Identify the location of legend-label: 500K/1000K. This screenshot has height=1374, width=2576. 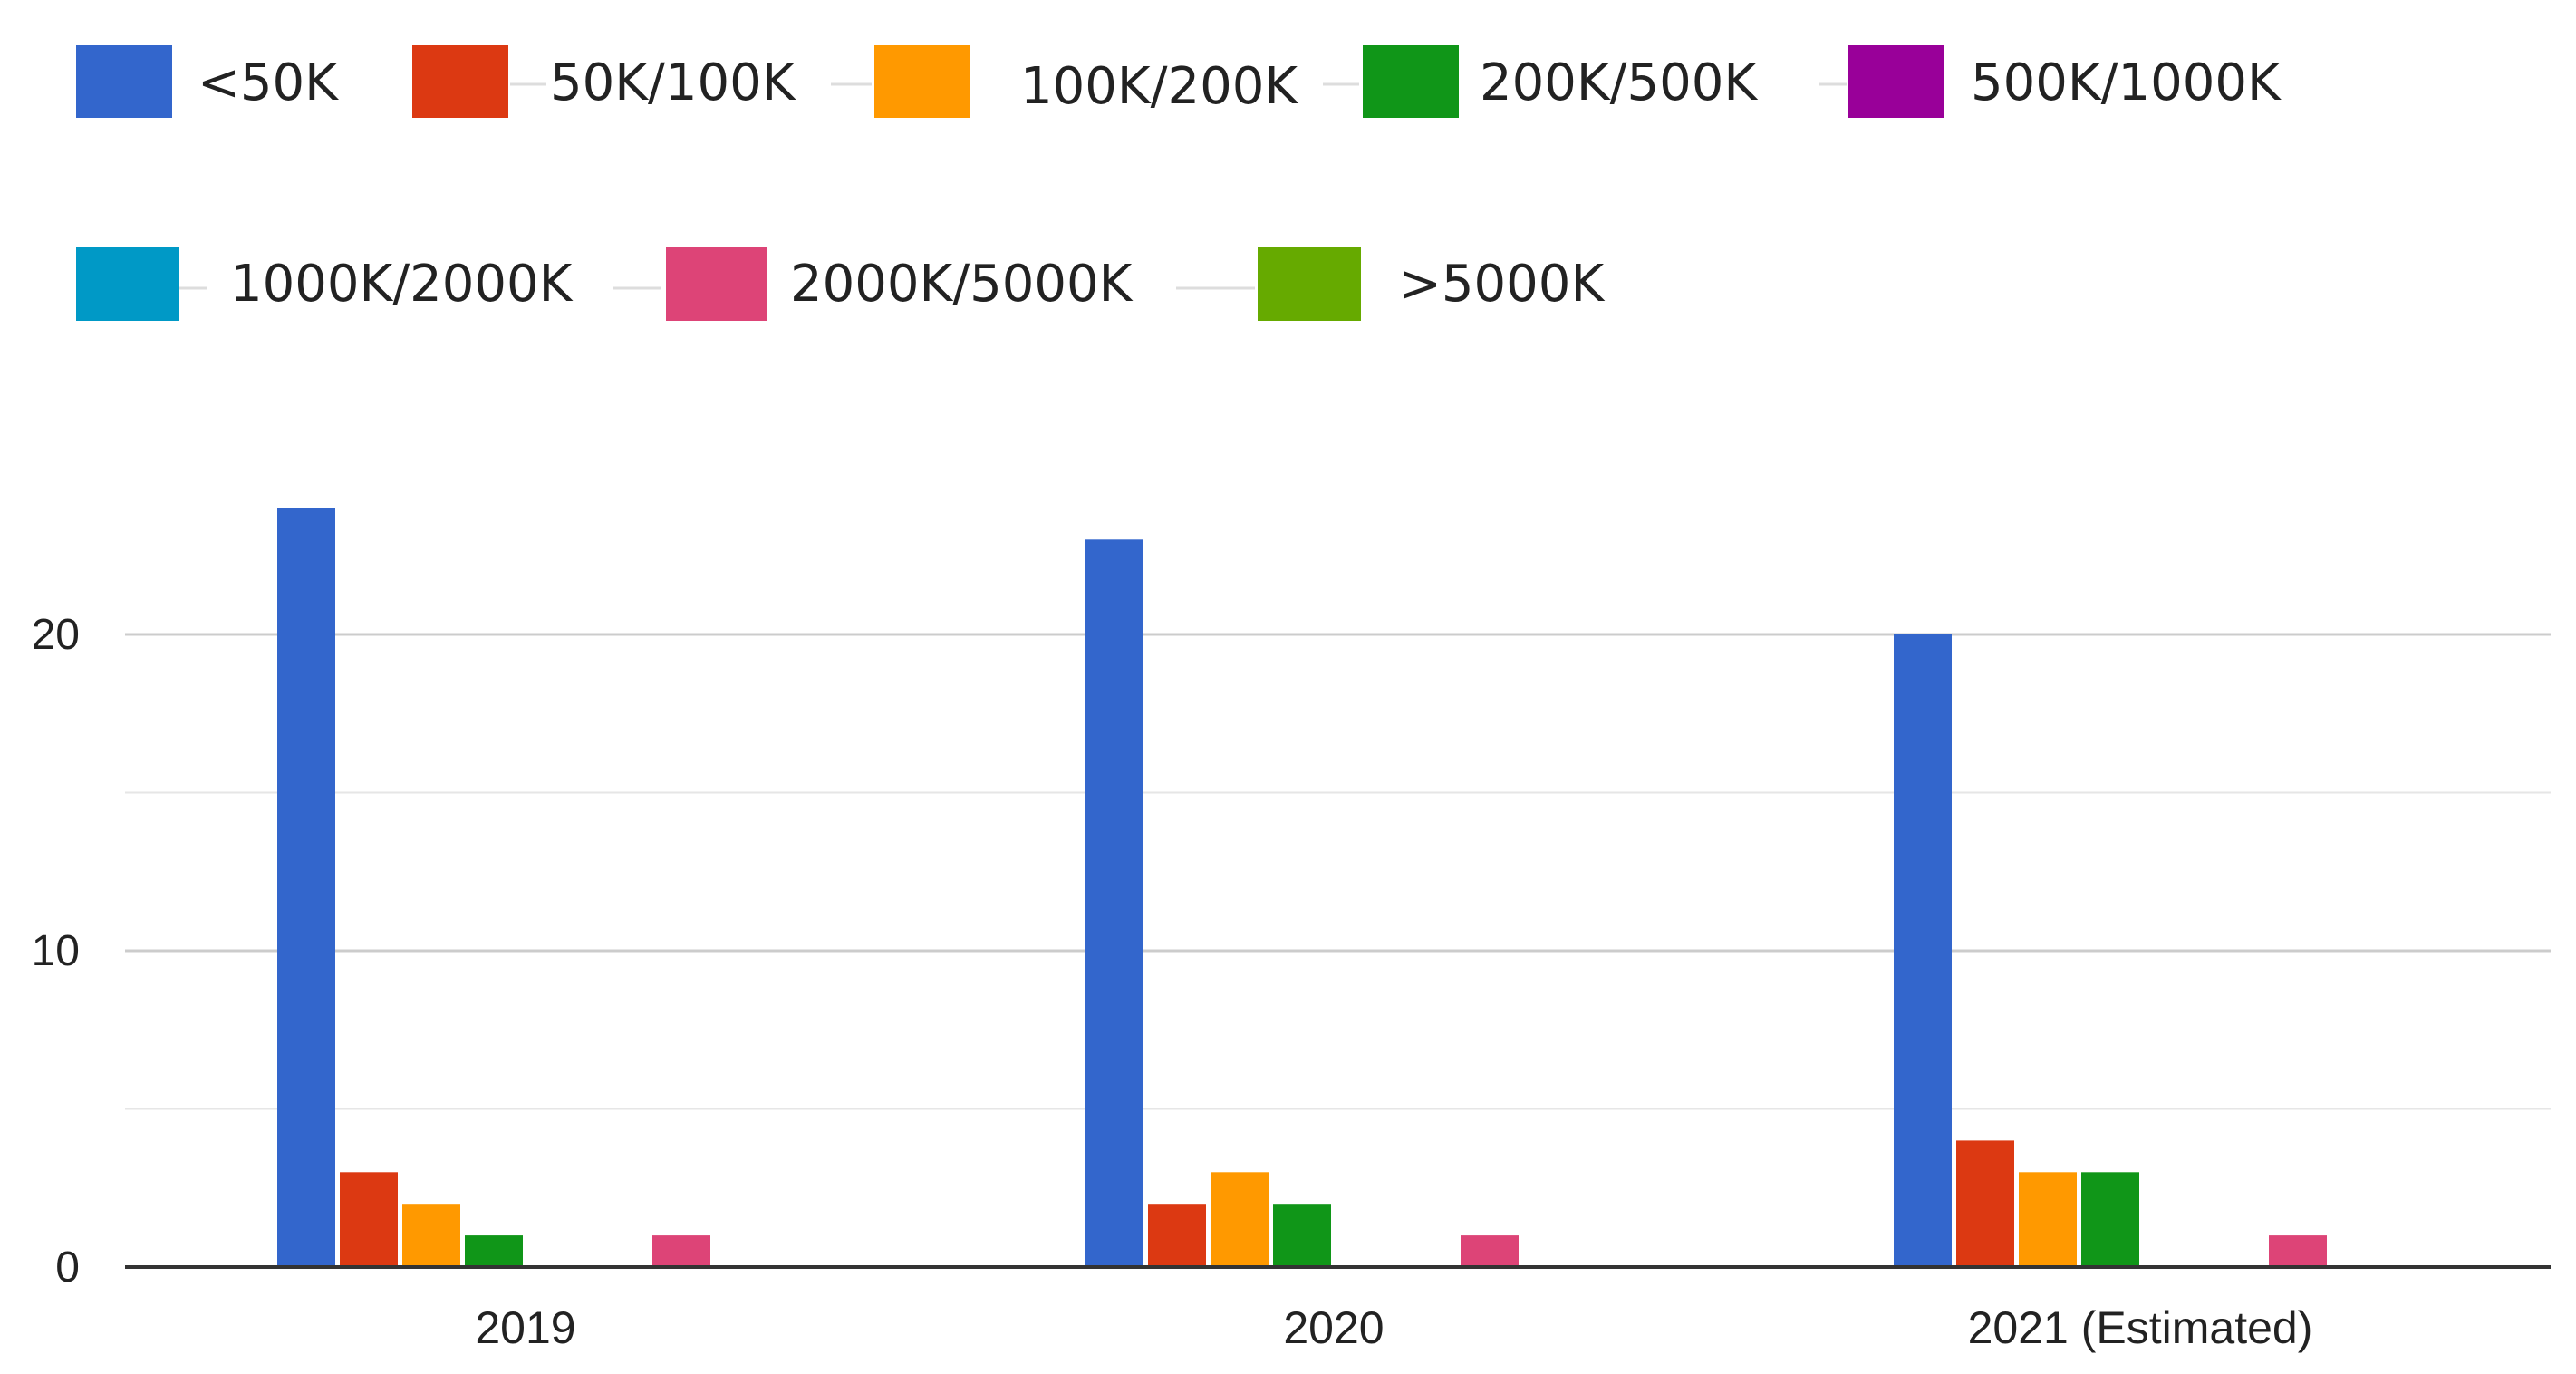
(2126, 82).